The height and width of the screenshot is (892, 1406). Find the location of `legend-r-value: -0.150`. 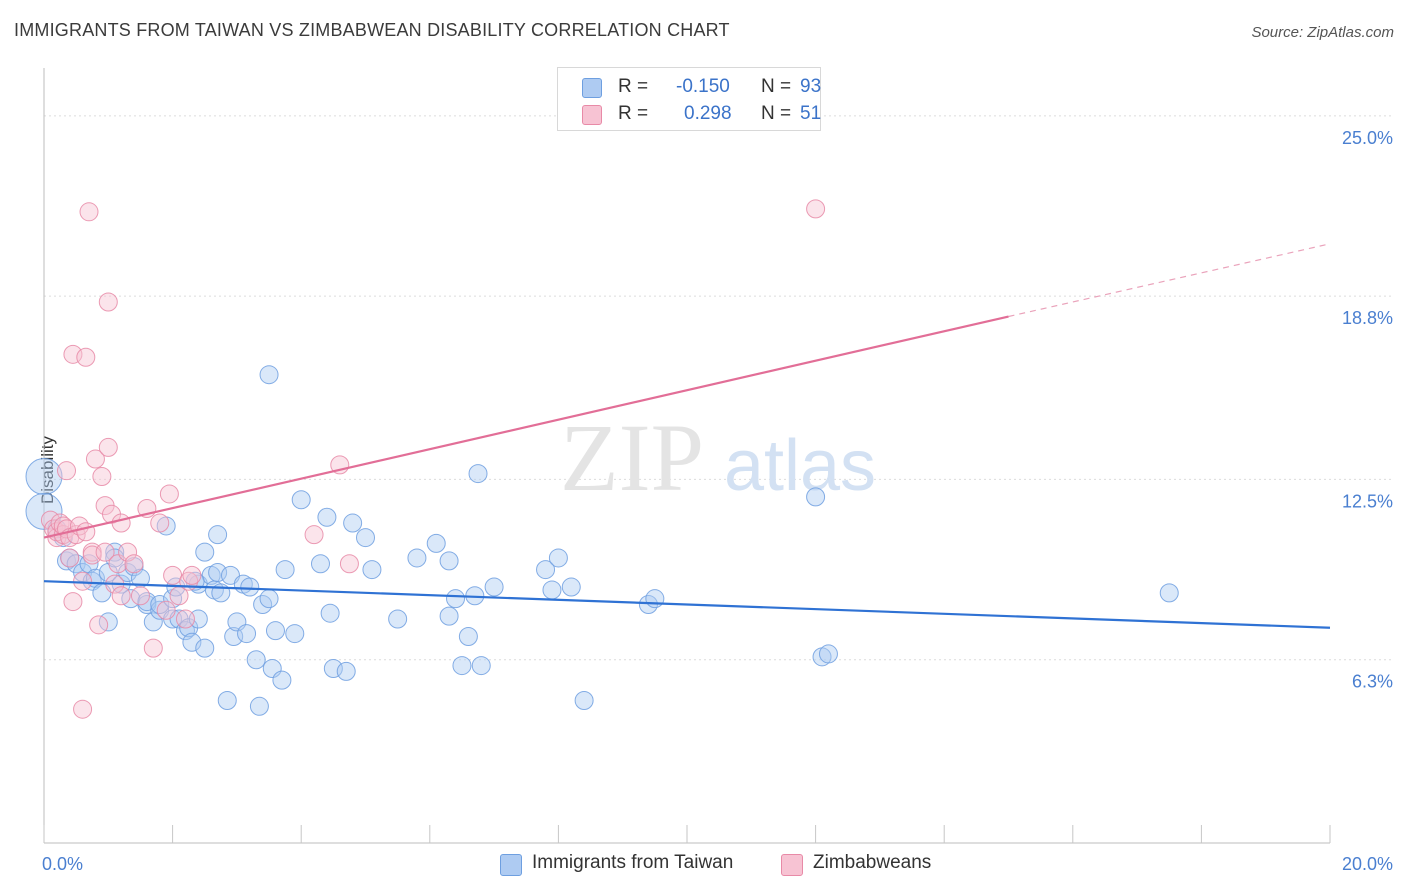

legend-r-value: -0.150 is located at coordinates (703, 86).